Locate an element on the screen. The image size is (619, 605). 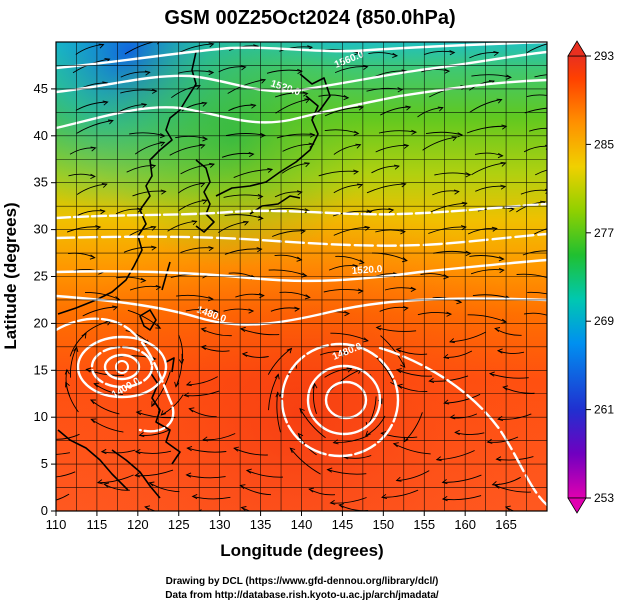
colorbar-max-arrow is located at coordinates (577, 48).